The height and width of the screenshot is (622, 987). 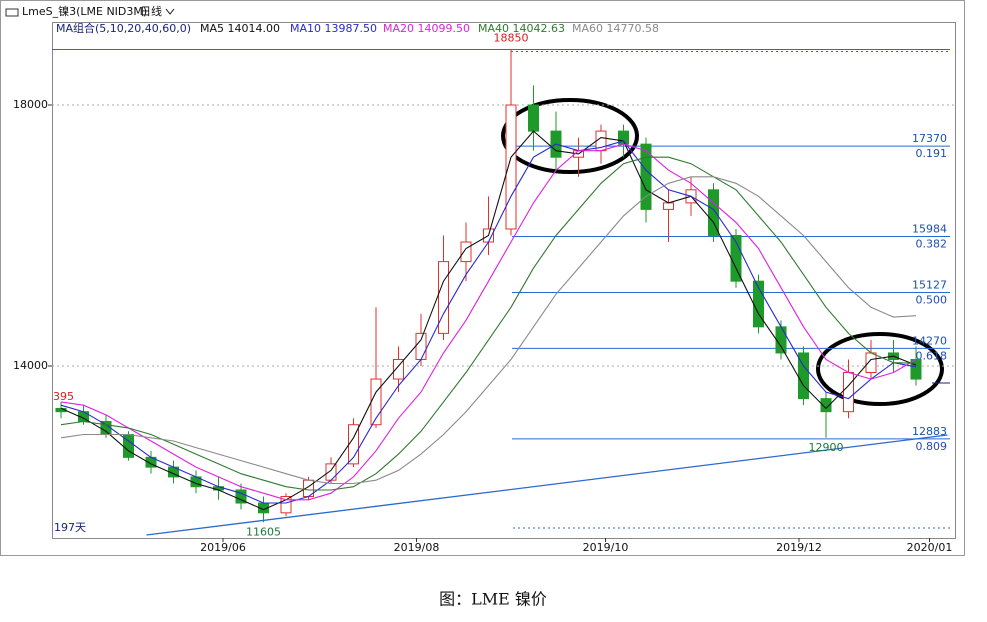 What do you see at coordinates (521, 28) in the screenshot?
I see `legend-entry: MA40 14042.63` at bounding box center [521, 28].